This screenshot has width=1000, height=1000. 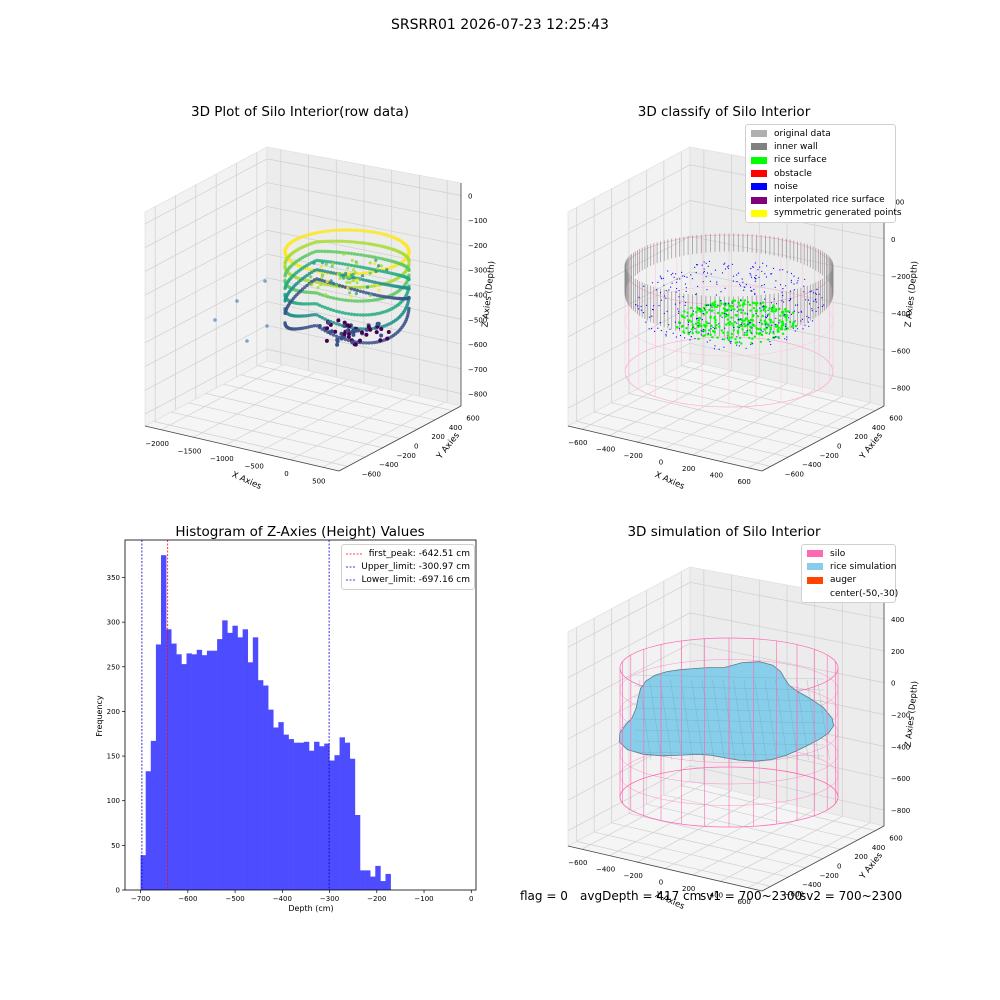 What do you see at coordinates (406, 456) in the screenshot?
I see `y-tick-label: −200` at bounding box center [406, 456].